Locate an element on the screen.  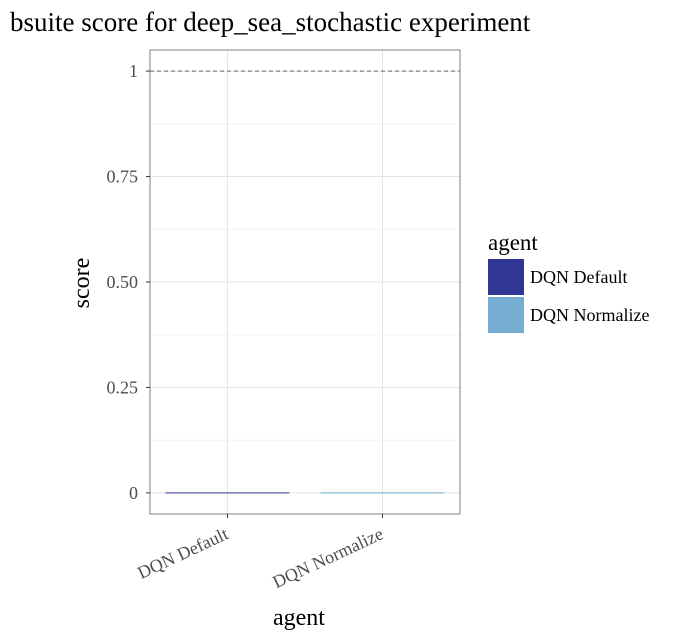
legend: agent DQN Default DQN Normalize is located at coordinates (568, 281).